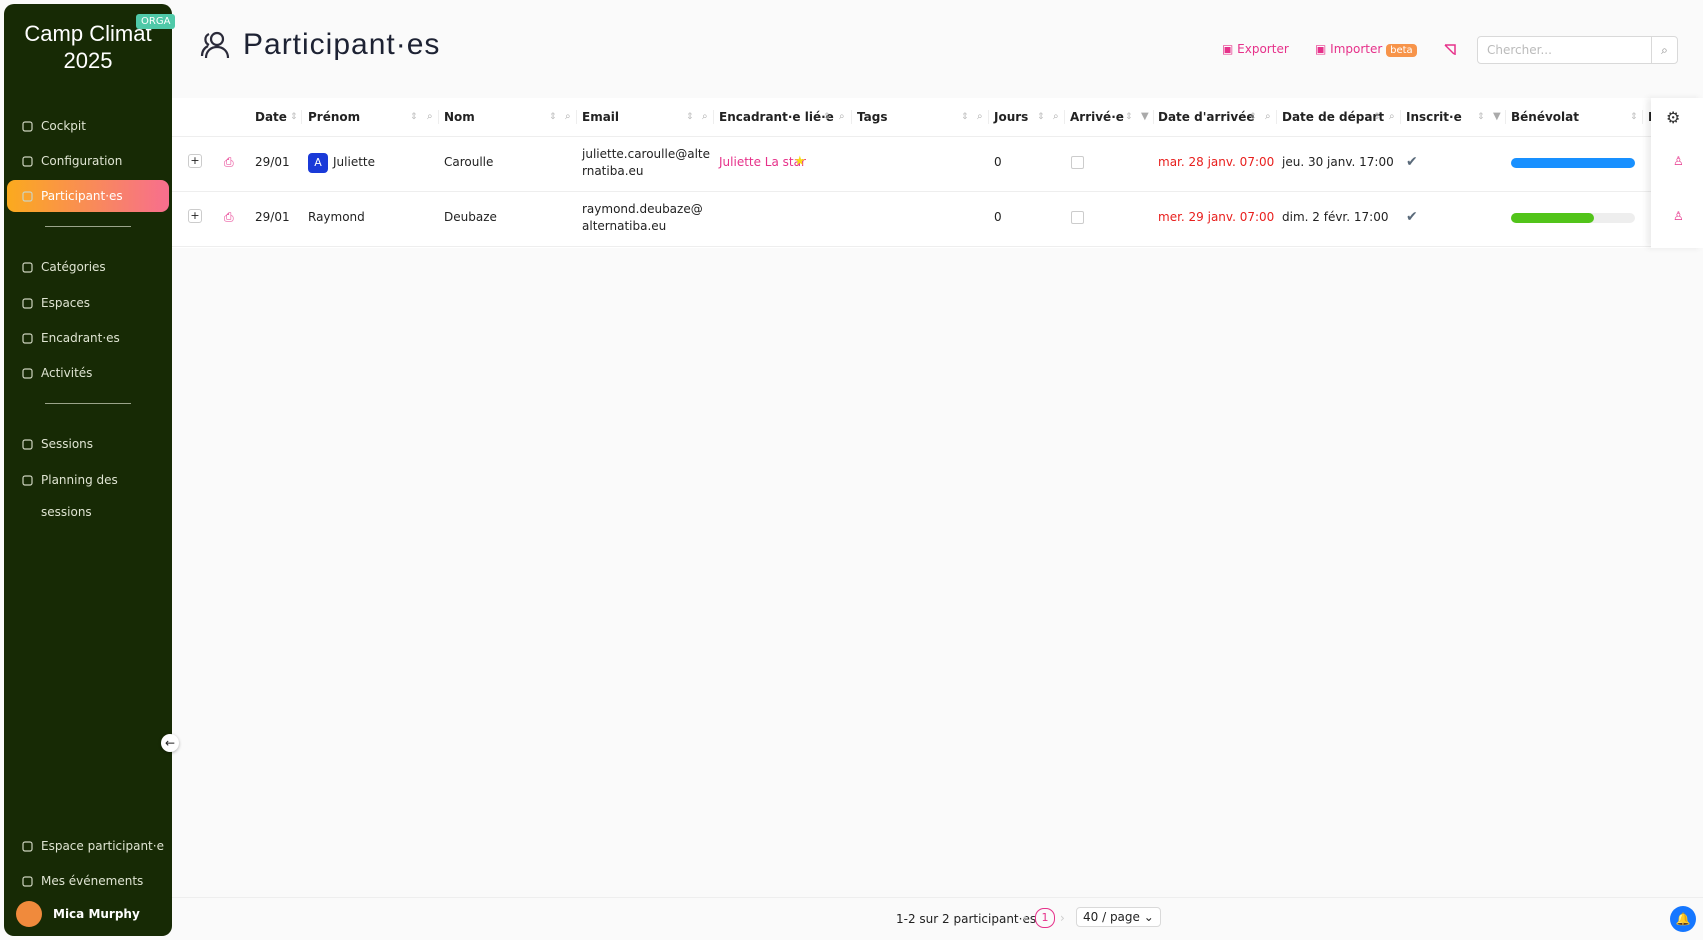 The image size is (1703, 940). I want to click on menu-item: Sessions, so click(88, 444).